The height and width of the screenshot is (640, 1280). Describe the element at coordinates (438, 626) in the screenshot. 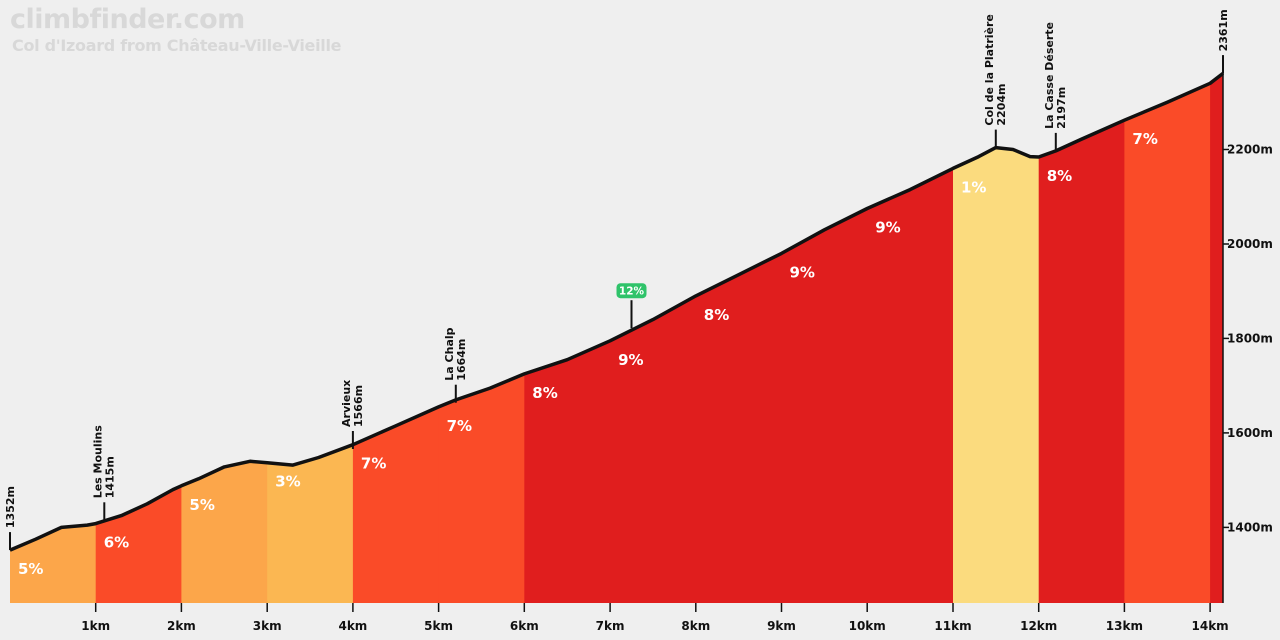

I see `x-tick-label: 5km` at that location.